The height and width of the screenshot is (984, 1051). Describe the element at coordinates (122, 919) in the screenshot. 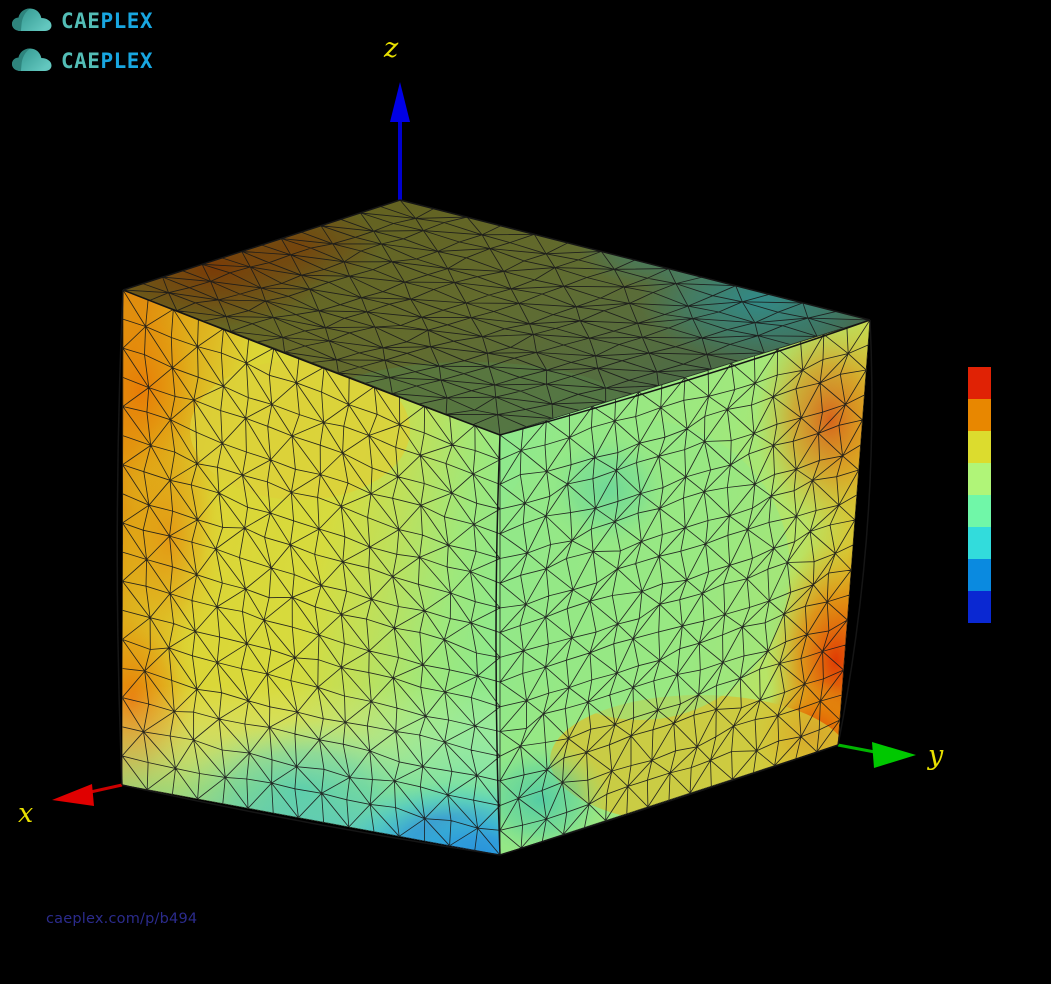

I see `project-url-label: caeplex.com/p/b494` at that location.